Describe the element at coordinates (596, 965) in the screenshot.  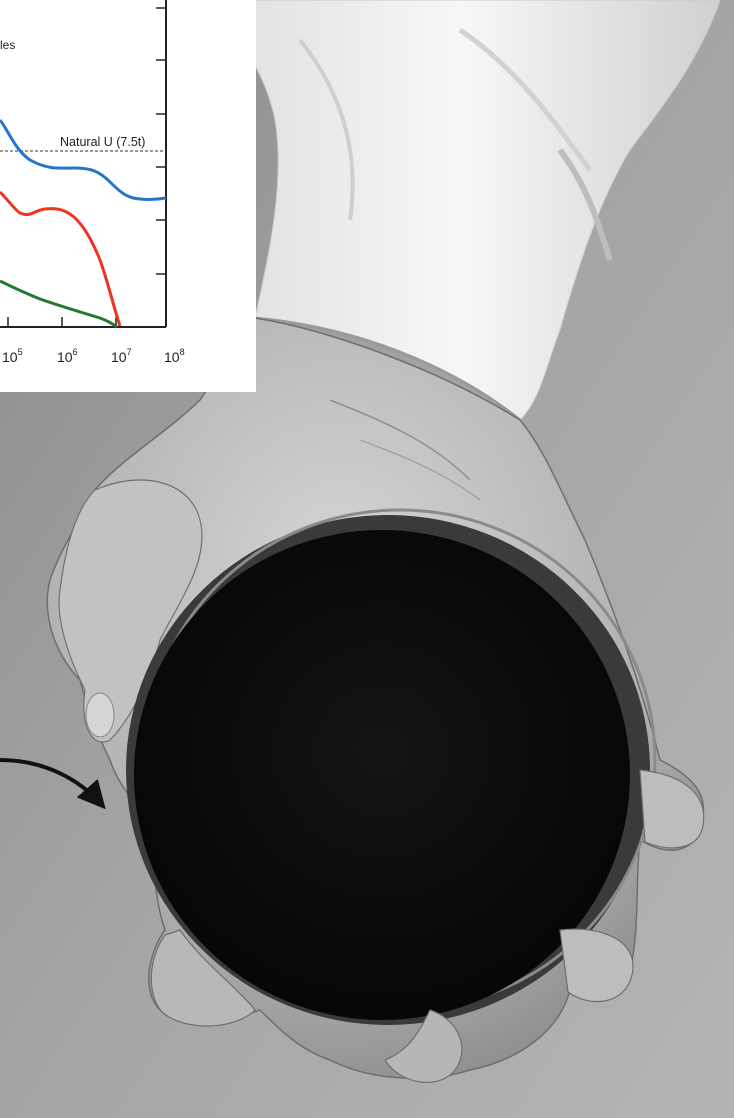
I see `finger-middle` at that location.